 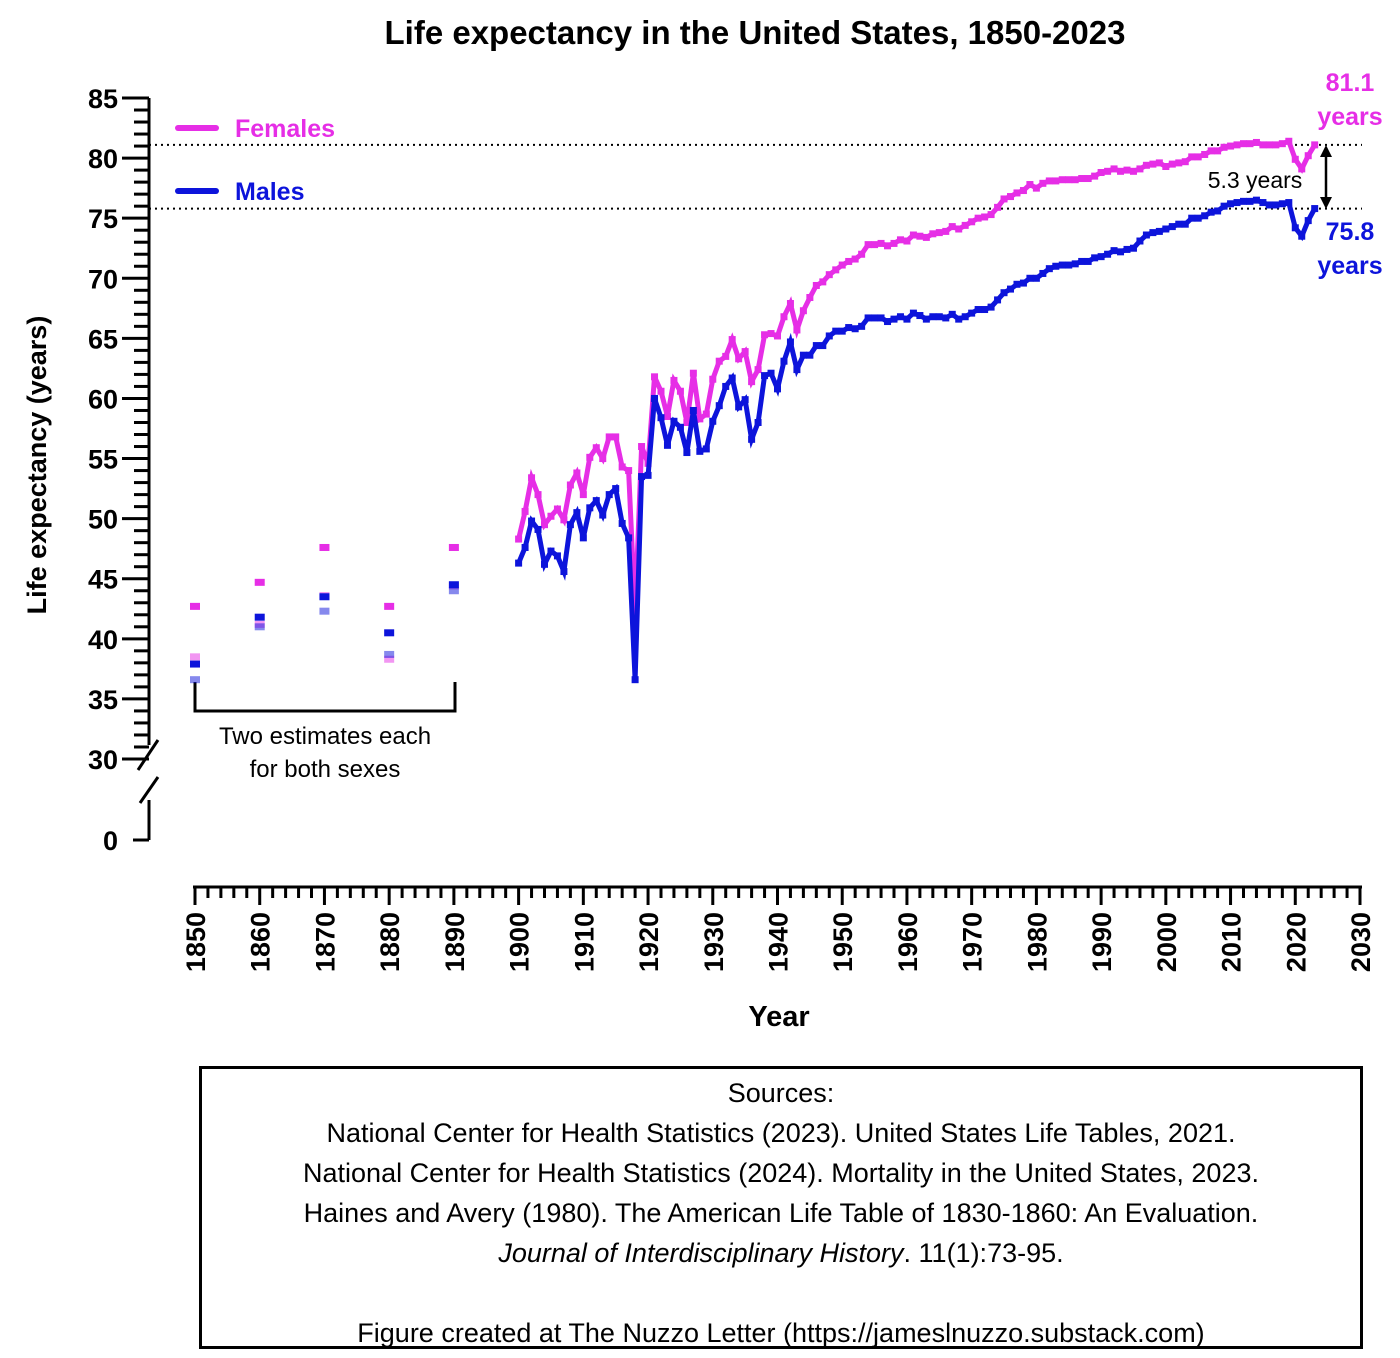 What do you see at coordinates (103, 99) in the screenshot?
I see `y-tick-label: 85` at bounding box center [103, 99].